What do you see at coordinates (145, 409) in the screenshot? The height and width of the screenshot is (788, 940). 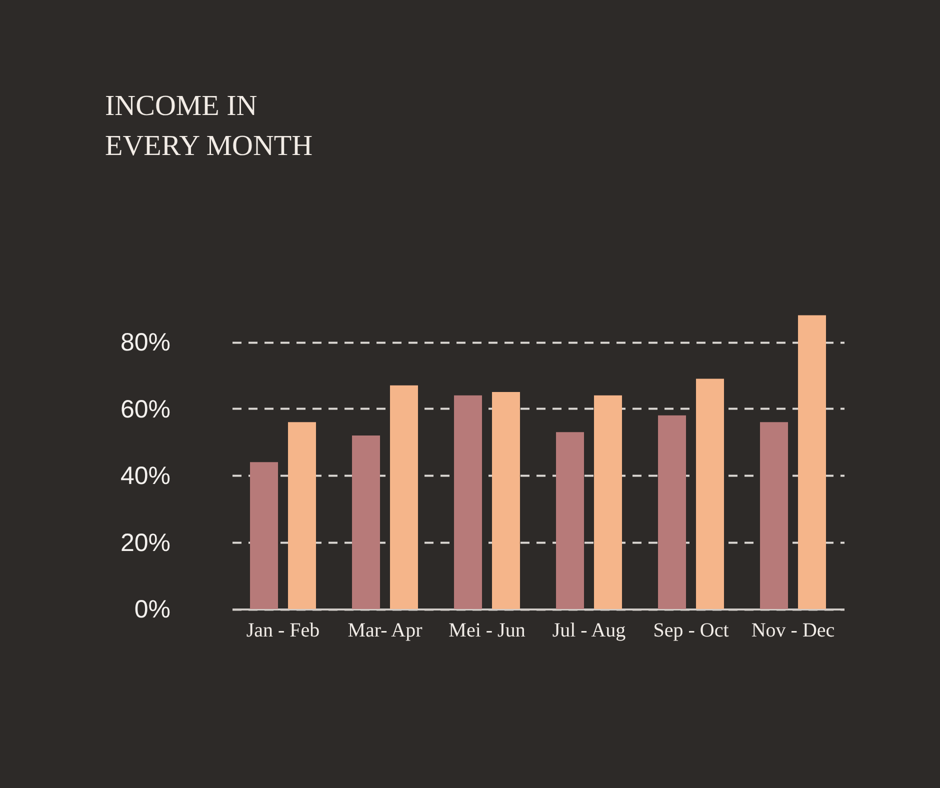 I see `y-tick-label: 60%` at bounding box center [145, 409].